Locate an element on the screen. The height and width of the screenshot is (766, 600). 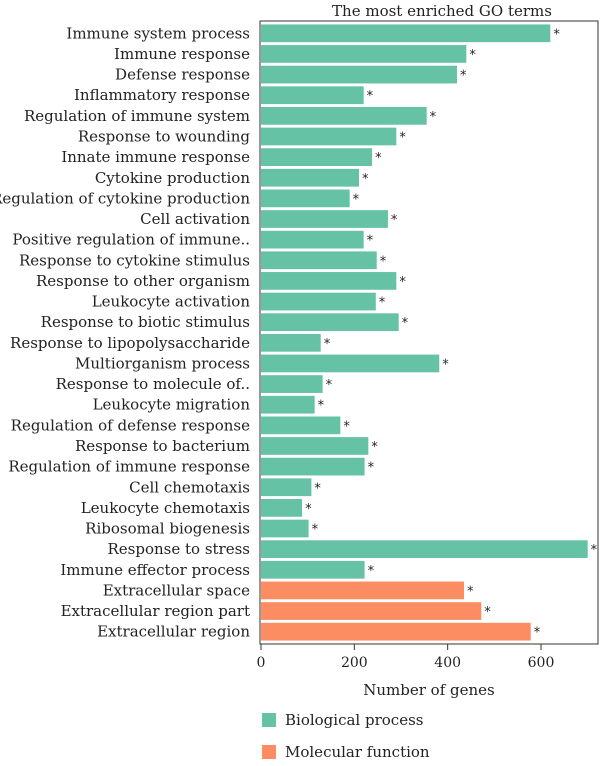
category-label: Response to wounding is located at coordinates (164, 136).